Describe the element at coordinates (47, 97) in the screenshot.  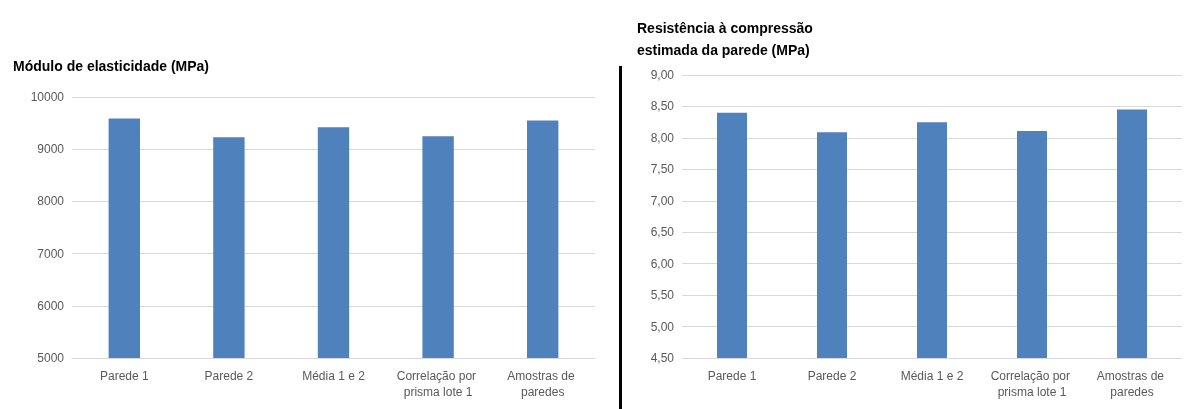
I see `y-tick-label: 10000` at that location.